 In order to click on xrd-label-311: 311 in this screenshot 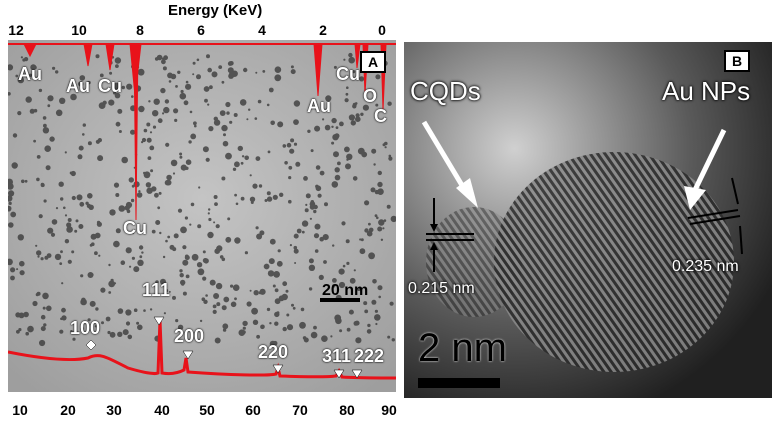, I will do `click(337, 356)`.